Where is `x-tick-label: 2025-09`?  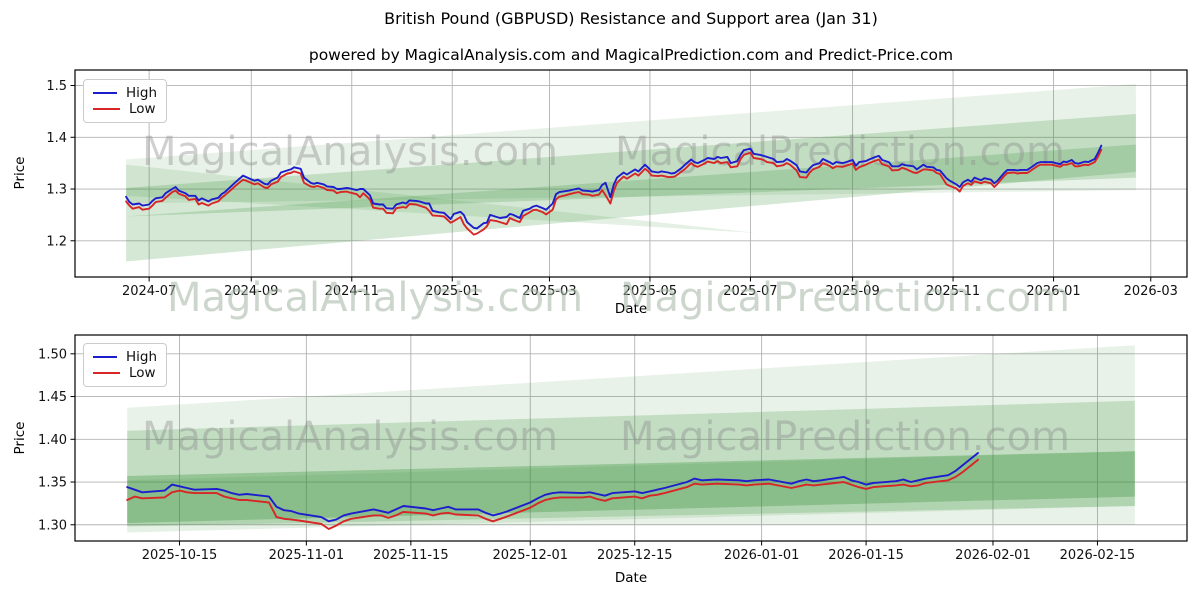
x-tick-label: 2025-09 is located at coordinates (852, 291).